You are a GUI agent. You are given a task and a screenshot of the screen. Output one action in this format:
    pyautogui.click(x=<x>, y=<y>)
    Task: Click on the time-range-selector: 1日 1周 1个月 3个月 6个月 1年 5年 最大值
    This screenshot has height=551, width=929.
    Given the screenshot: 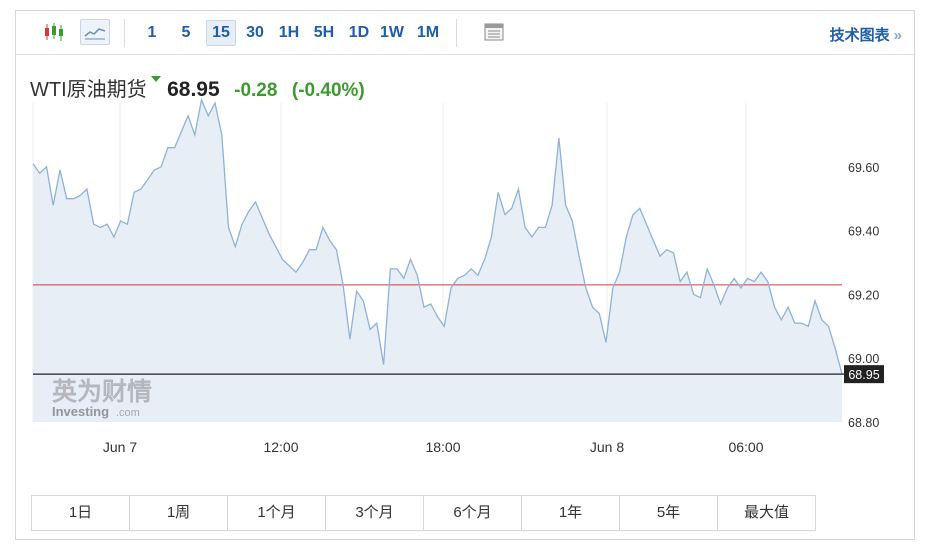 What is the action you would take?
    pyautogui.click(x=423, y=513)
    